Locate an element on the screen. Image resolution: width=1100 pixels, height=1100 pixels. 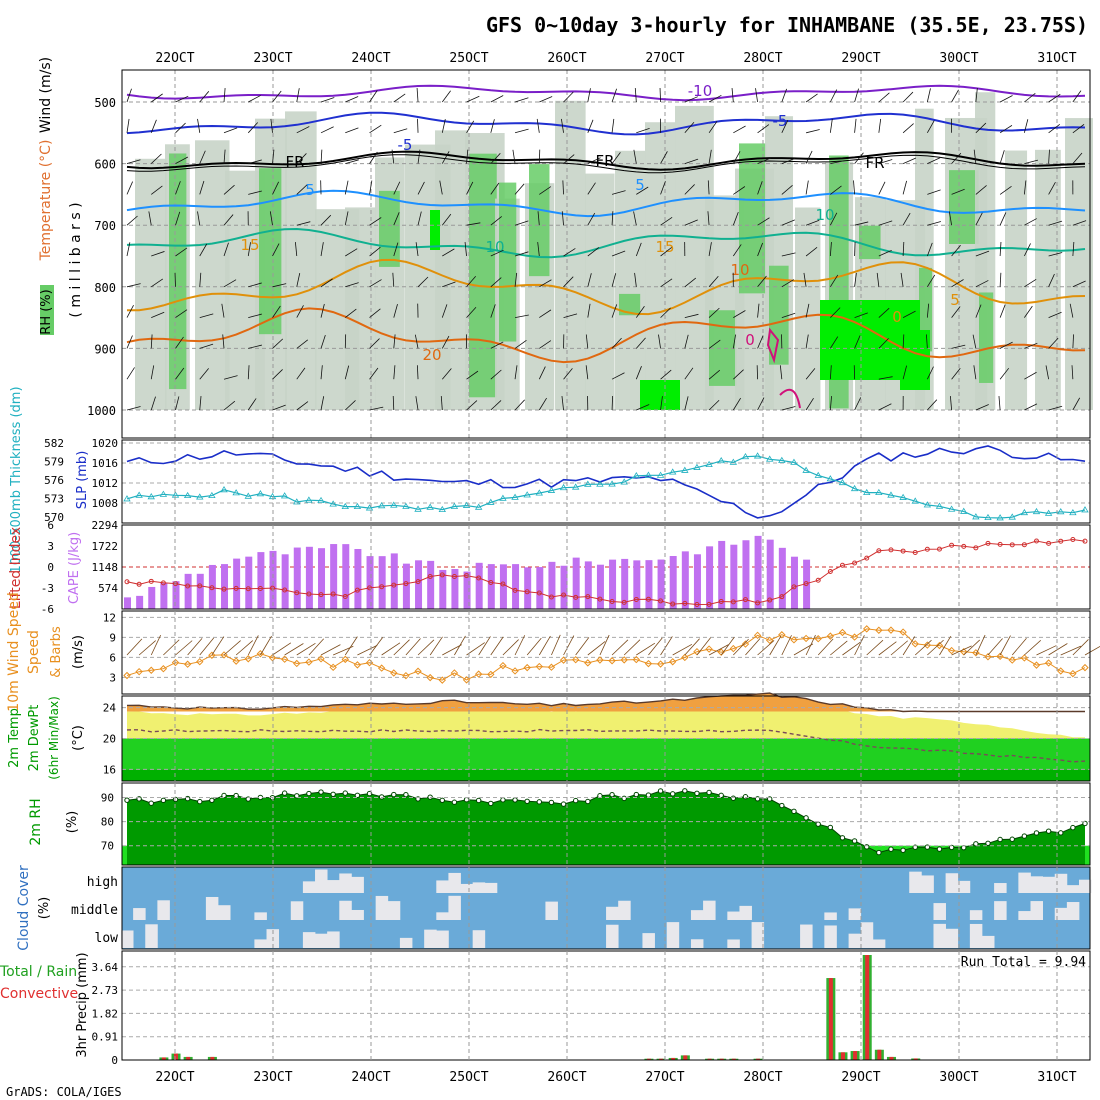
temperature-axis-label: Temperature (°C) is located at coordinates (46, 201).